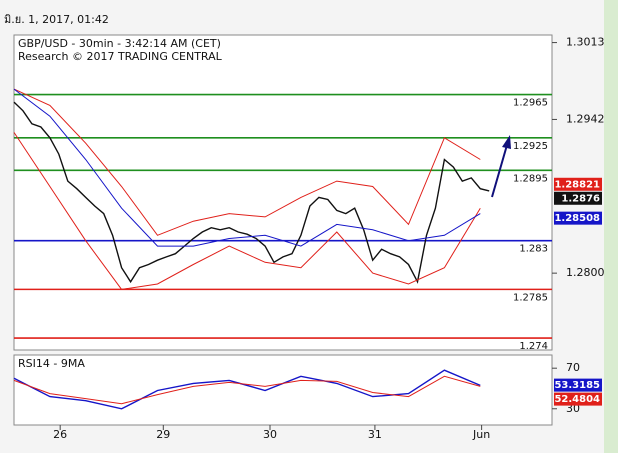 Image resolution: width=618 pixels, height=453 pixels. I want to click on last-value-label: 53.3185, so click(577, 385).